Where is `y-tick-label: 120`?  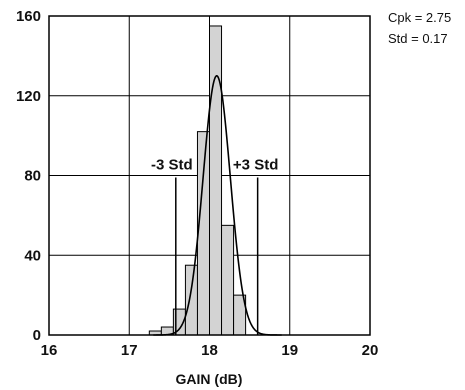
y-tick-label: 120 is located at coordinates (28, 96).